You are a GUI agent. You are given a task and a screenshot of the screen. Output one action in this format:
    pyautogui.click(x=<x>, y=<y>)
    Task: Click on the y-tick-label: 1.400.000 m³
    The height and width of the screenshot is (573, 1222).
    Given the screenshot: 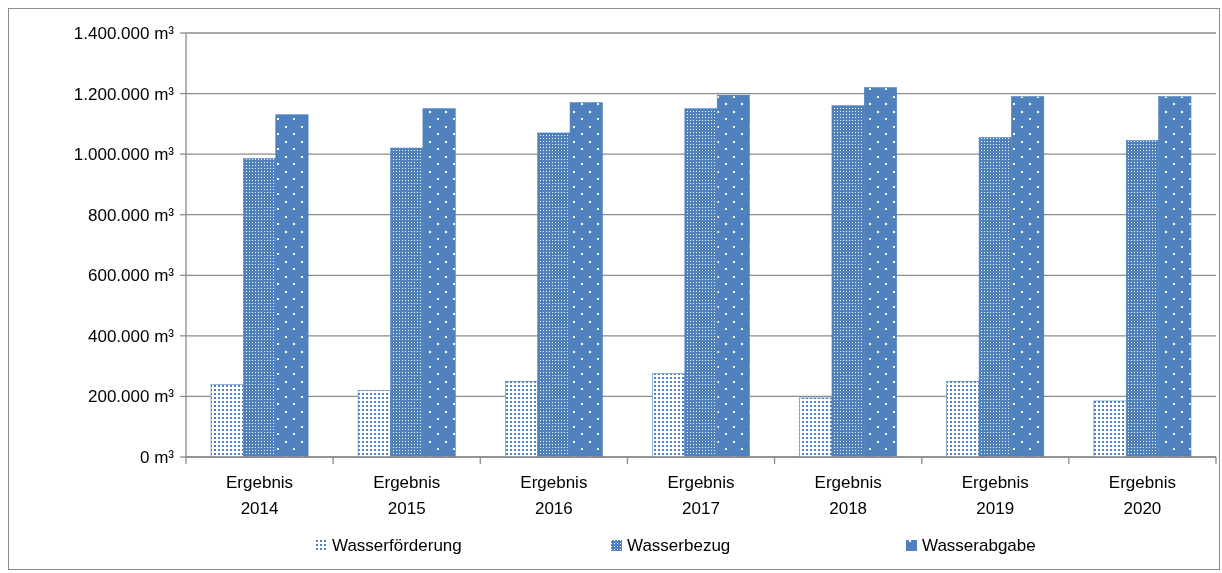 What is the action you would take?
    pyautogui.click(x=124, y=33)
    